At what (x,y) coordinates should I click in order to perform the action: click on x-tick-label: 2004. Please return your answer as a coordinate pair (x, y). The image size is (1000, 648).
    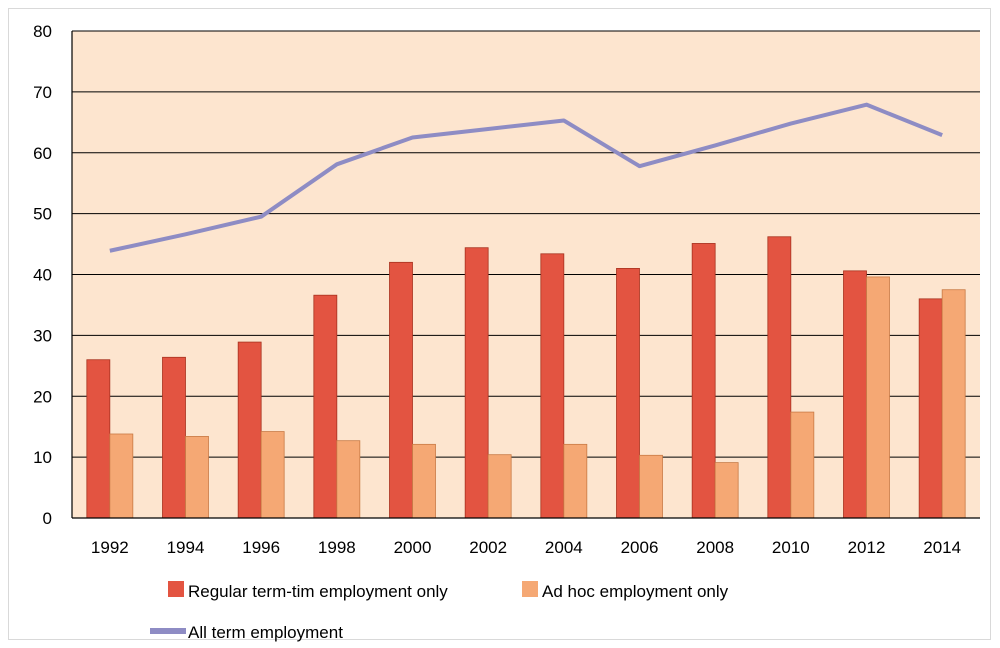
    Looking at the image, I should click on (564, 547).